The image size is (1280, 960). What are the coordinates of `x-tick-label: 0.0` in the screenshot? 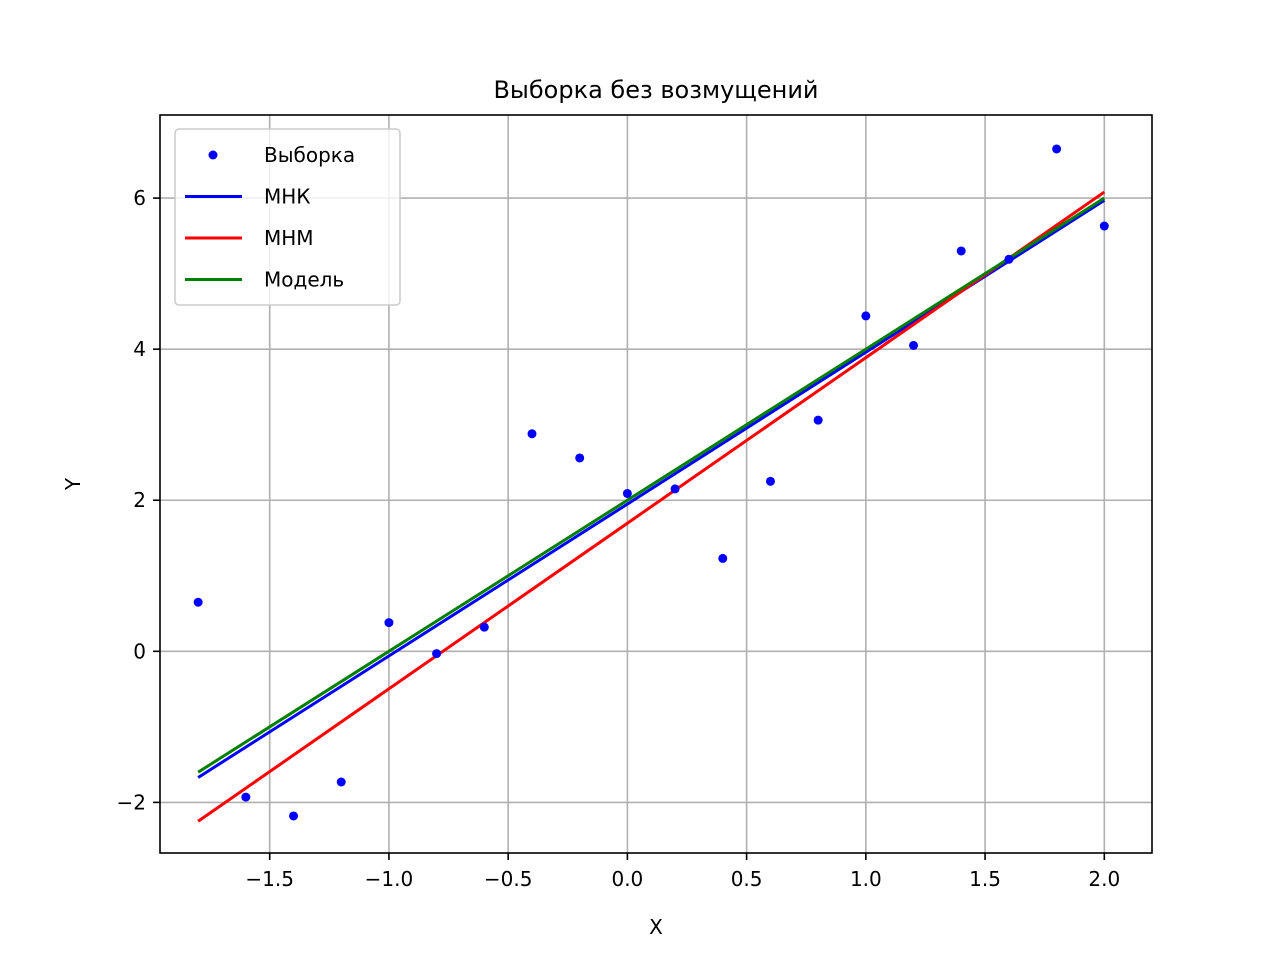 It's located at (627, 879).